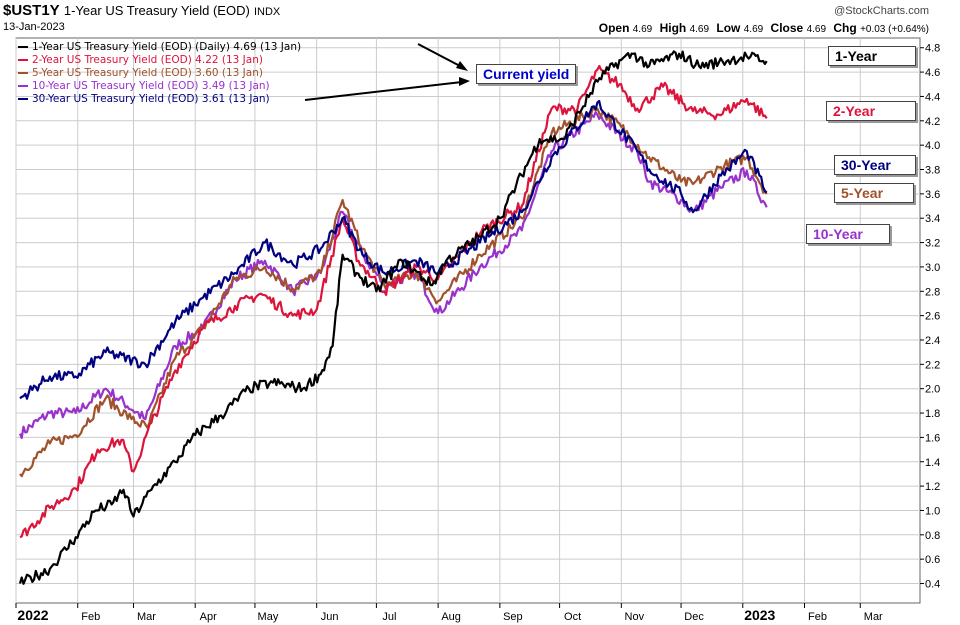 The width and height of the screenshot is (960, 625). I want to click on x-tick-label: Apr, so click(208, 617).